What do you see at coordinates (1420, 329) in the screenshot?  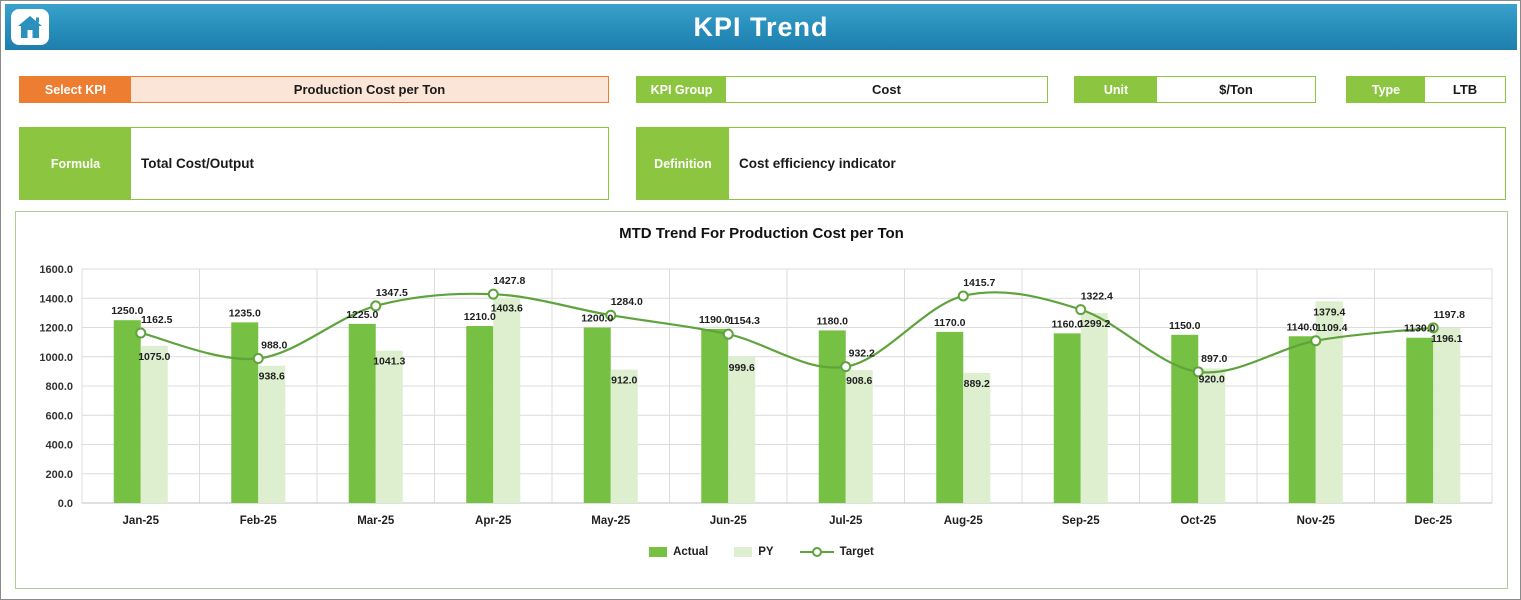 I see `svg-text: 1130.0` at bounding box center [1420, 329].